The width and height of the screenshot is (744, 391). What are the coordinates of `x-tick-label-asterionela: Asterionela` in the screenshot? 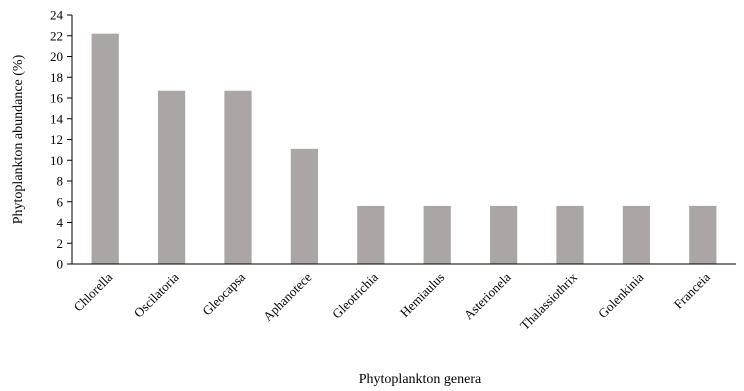 It's located at (487, 295).